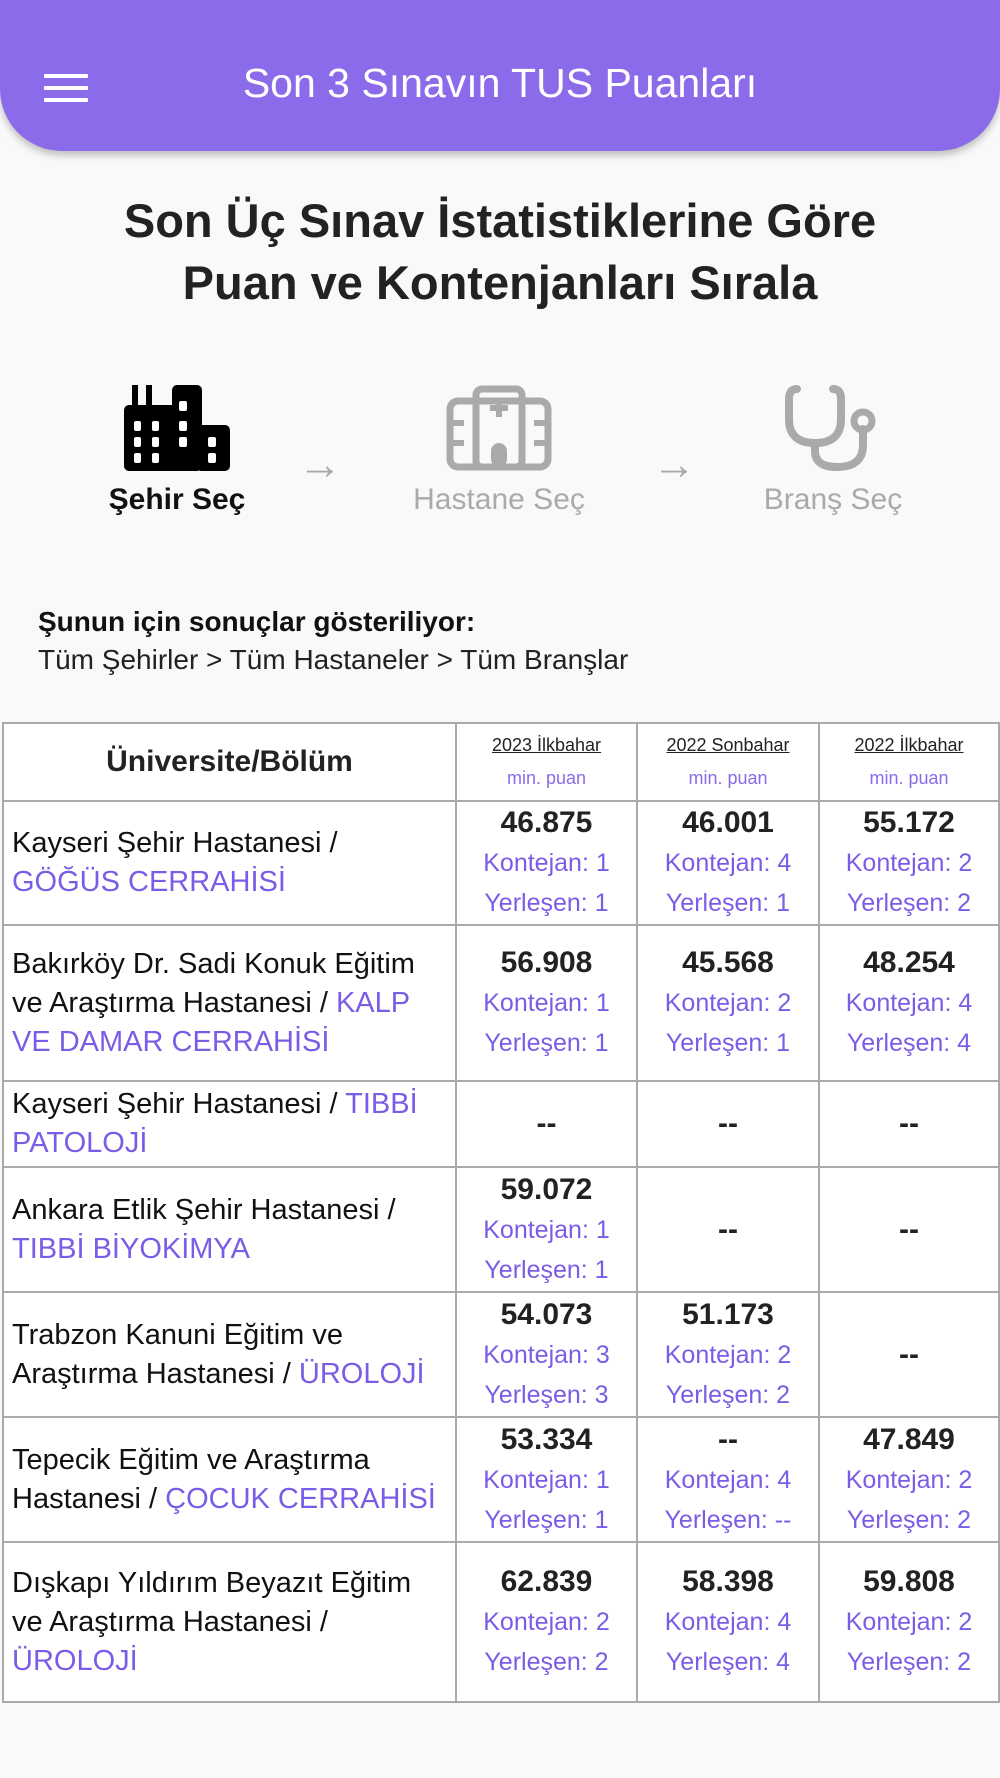  I want to click on score-cell: 62.839 Kontejan: 2 Yerleşen: 2, so click(546, 1622).